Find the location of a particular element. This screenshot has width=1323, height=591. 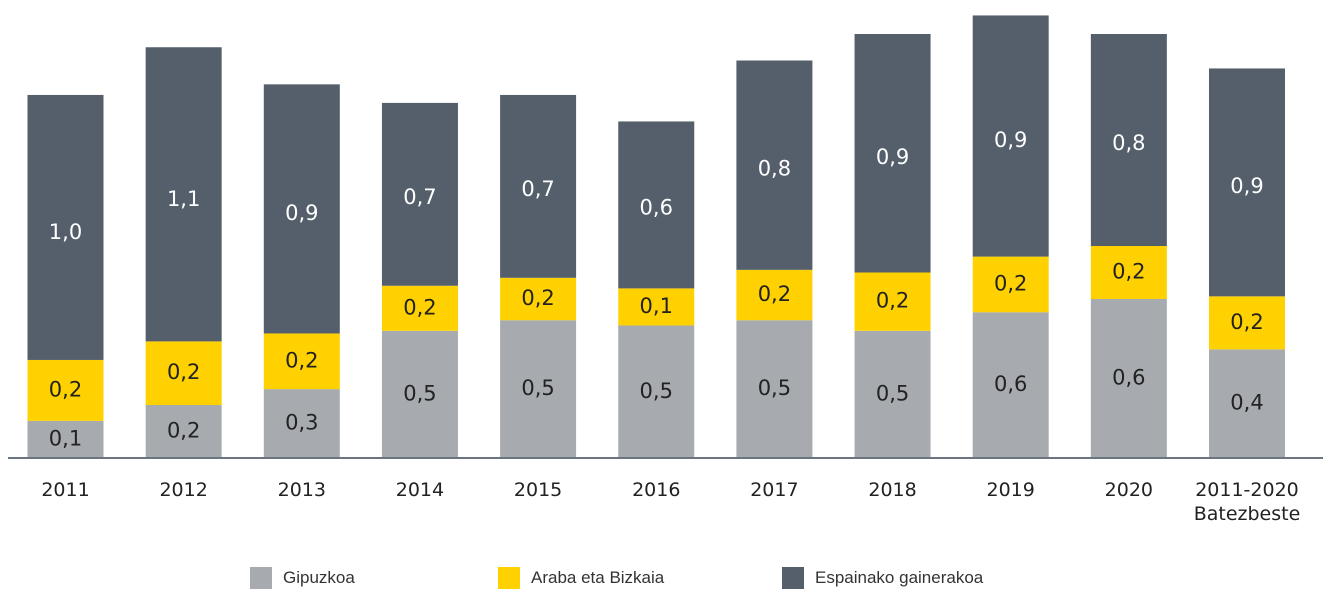

data-label: 0,4 is located at coordinates (1246, 403).